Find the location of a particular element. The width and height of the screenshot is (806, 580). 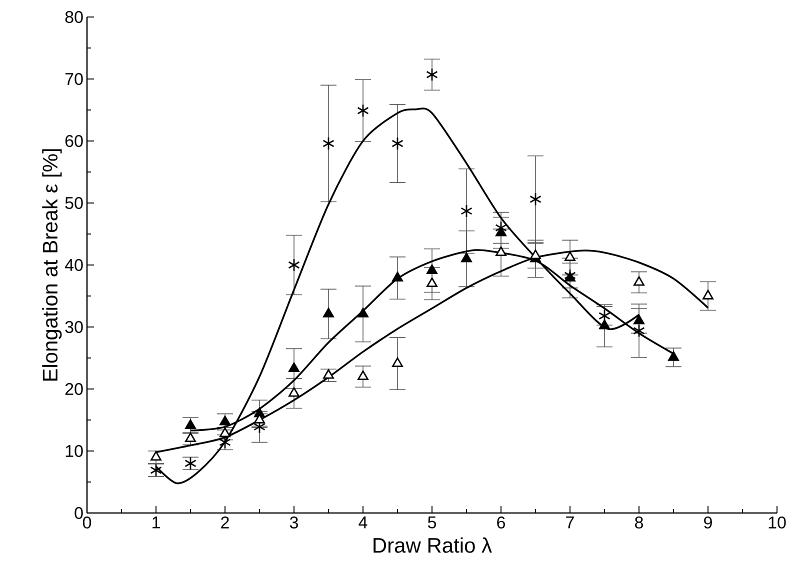

y-tick-label: 80 is located at coordinates (74, 17).